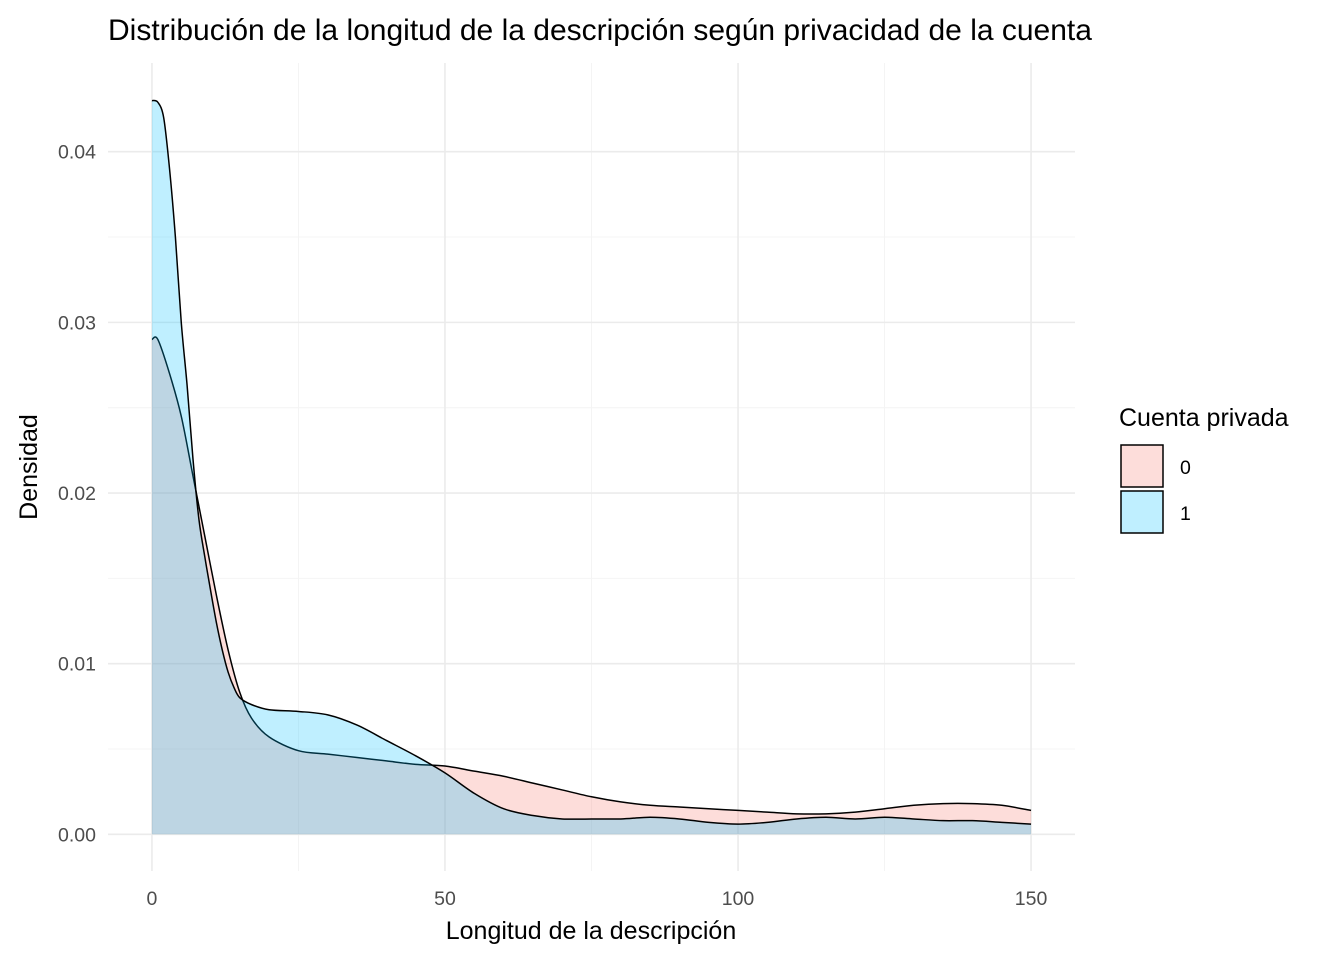 The image size is (1344, 965). What do you see at coordinates (445, 899) in the screenshot?
I see `x-tick-label: 50` at bounding box center [445, 899].